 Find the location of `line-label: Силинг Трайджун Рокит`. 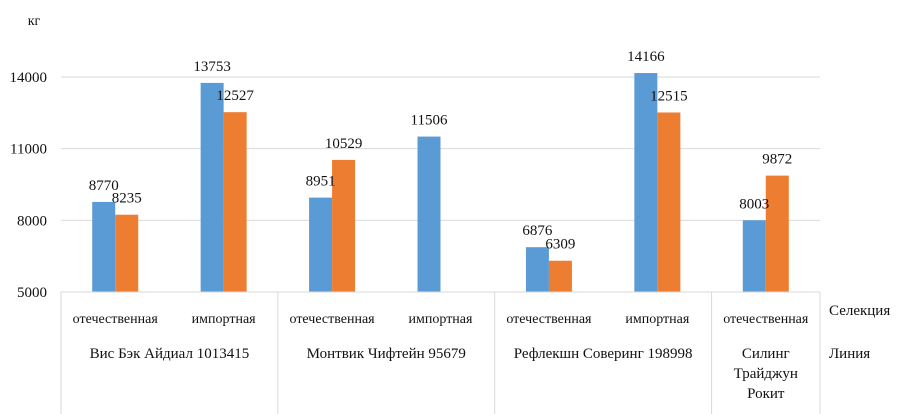

line-label: Силинг Трайджун Рокит is located at coordinates (766, 374).